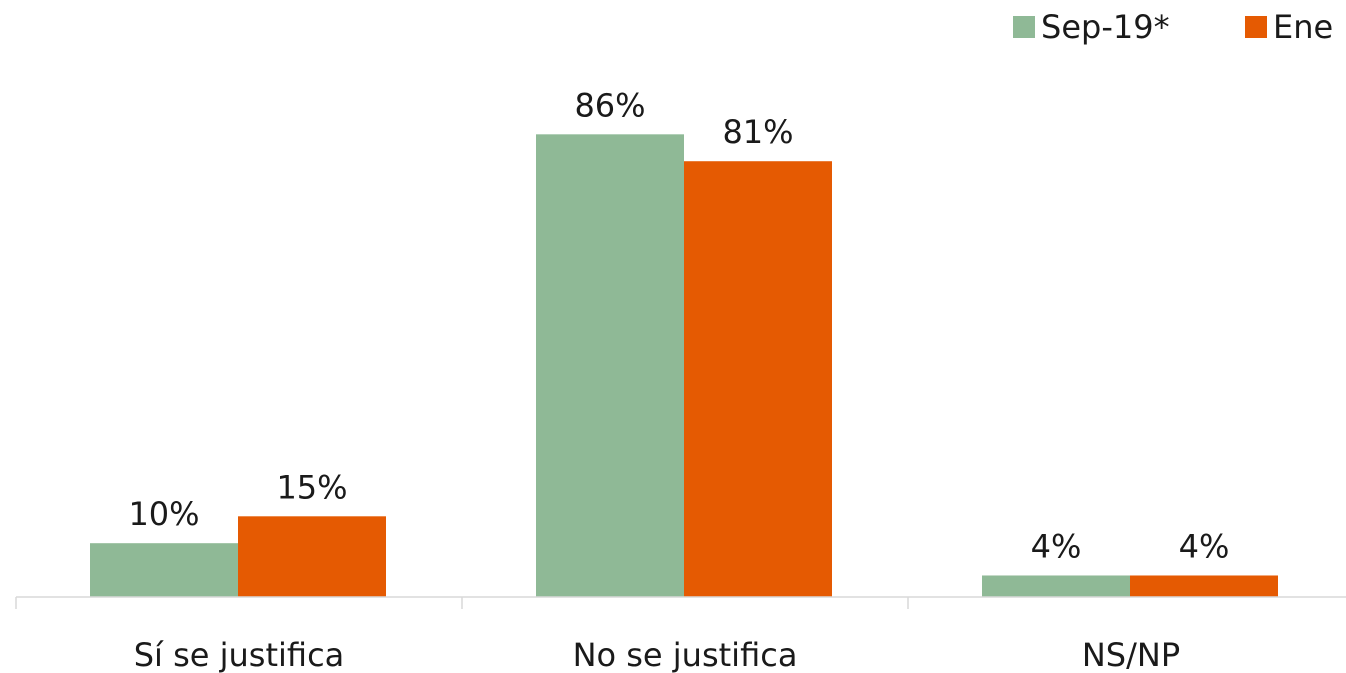 The width and height of the screenshot is (1346, 673). What do you see at coordinates (163, 514) in the screenshot?
I see `data-label-si-se-justifica-series-1: 10%` at bounding box center [163, 514].